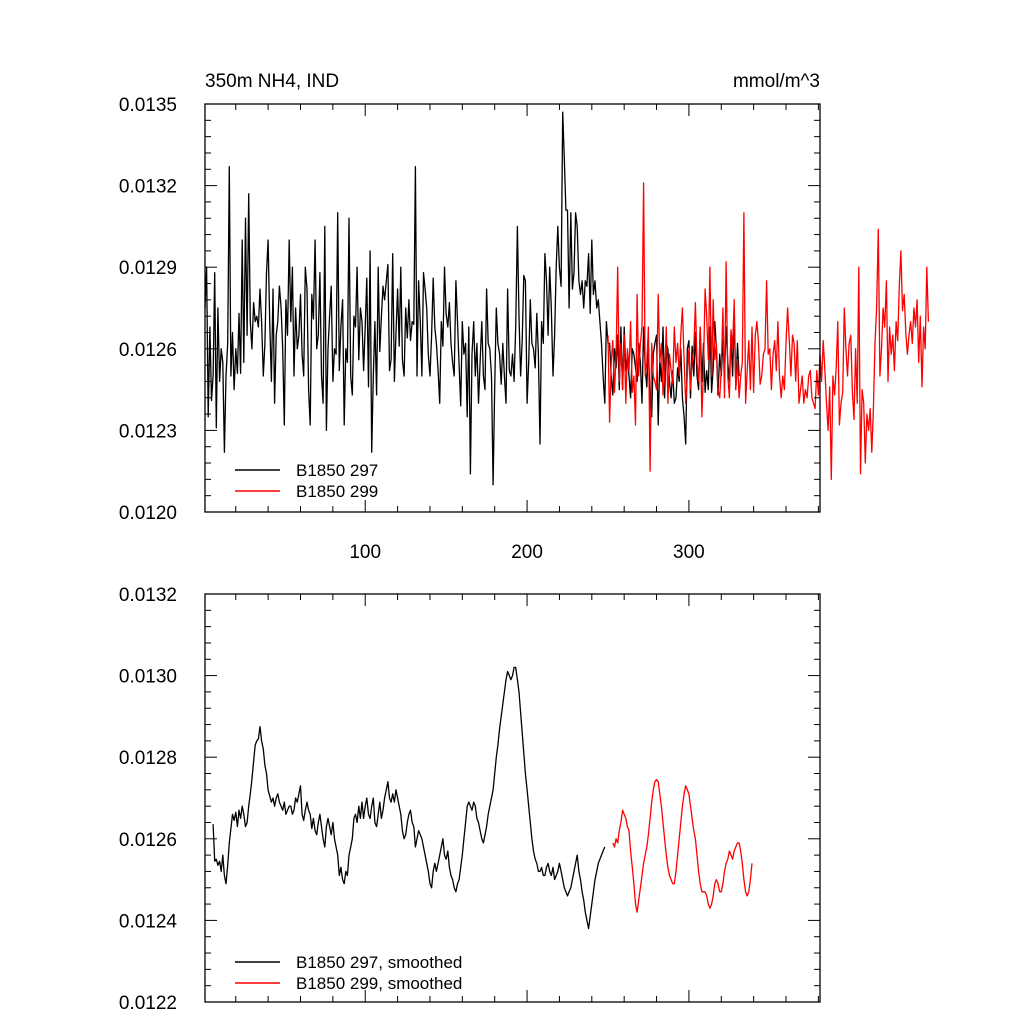 The image size is (1024, 1024). What do you see at coordinates (365, 552) in the screenshot?
I see `x-tick-label: 100` at bounding box center [365, 552].